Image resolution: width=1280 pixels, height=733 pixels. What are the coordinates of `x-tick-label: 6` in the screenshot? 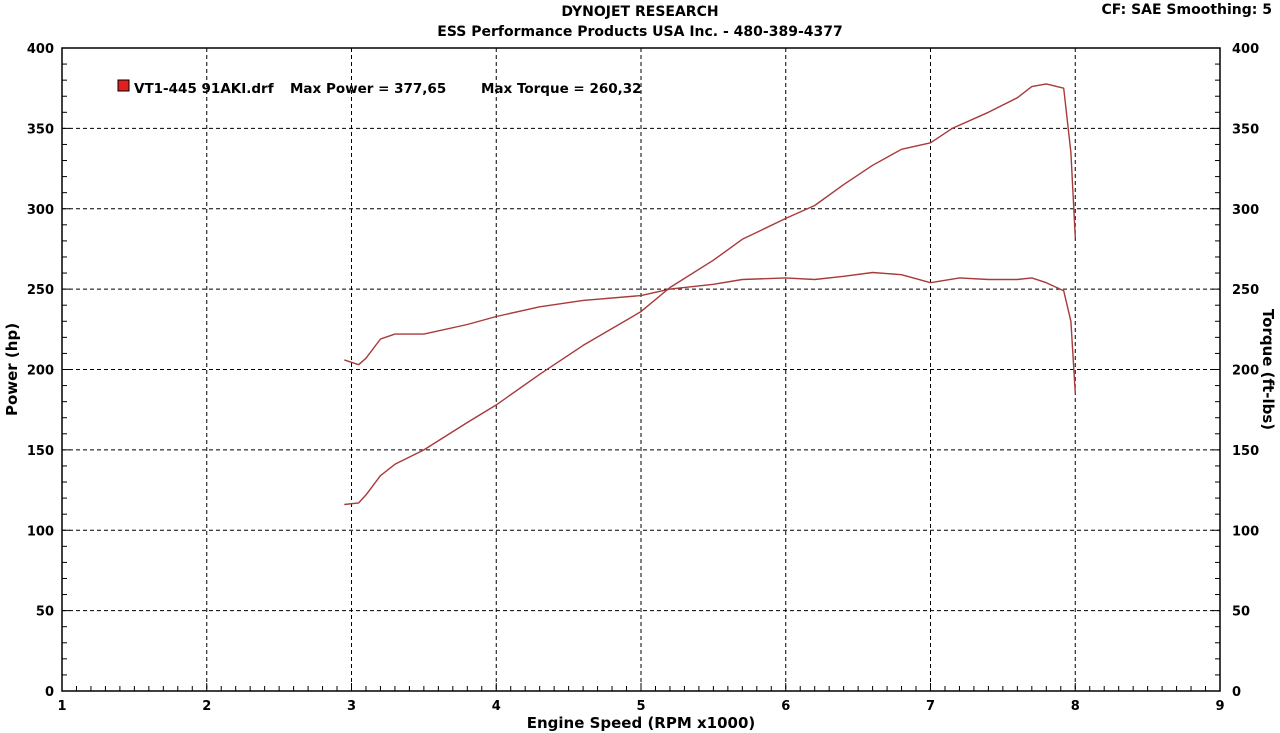 It's located at (785, 706).